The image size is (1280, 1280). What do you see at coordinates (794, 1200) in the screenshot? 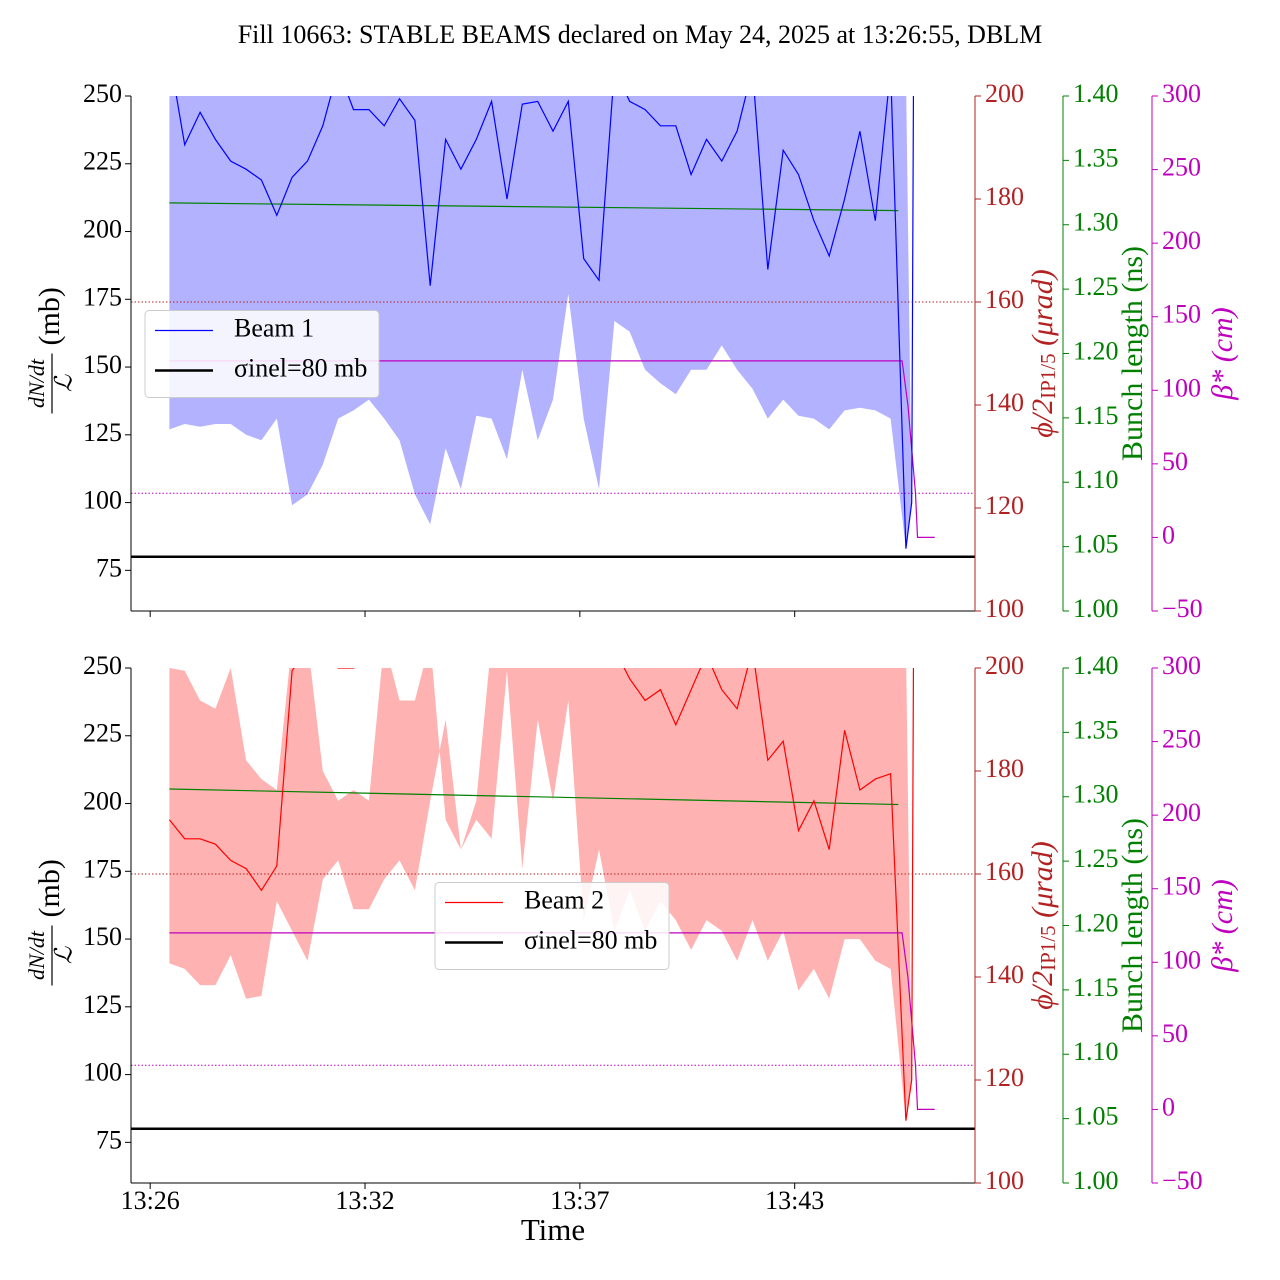
I see `x-tick-label: 13:43` at bounding box center [794, 1200].